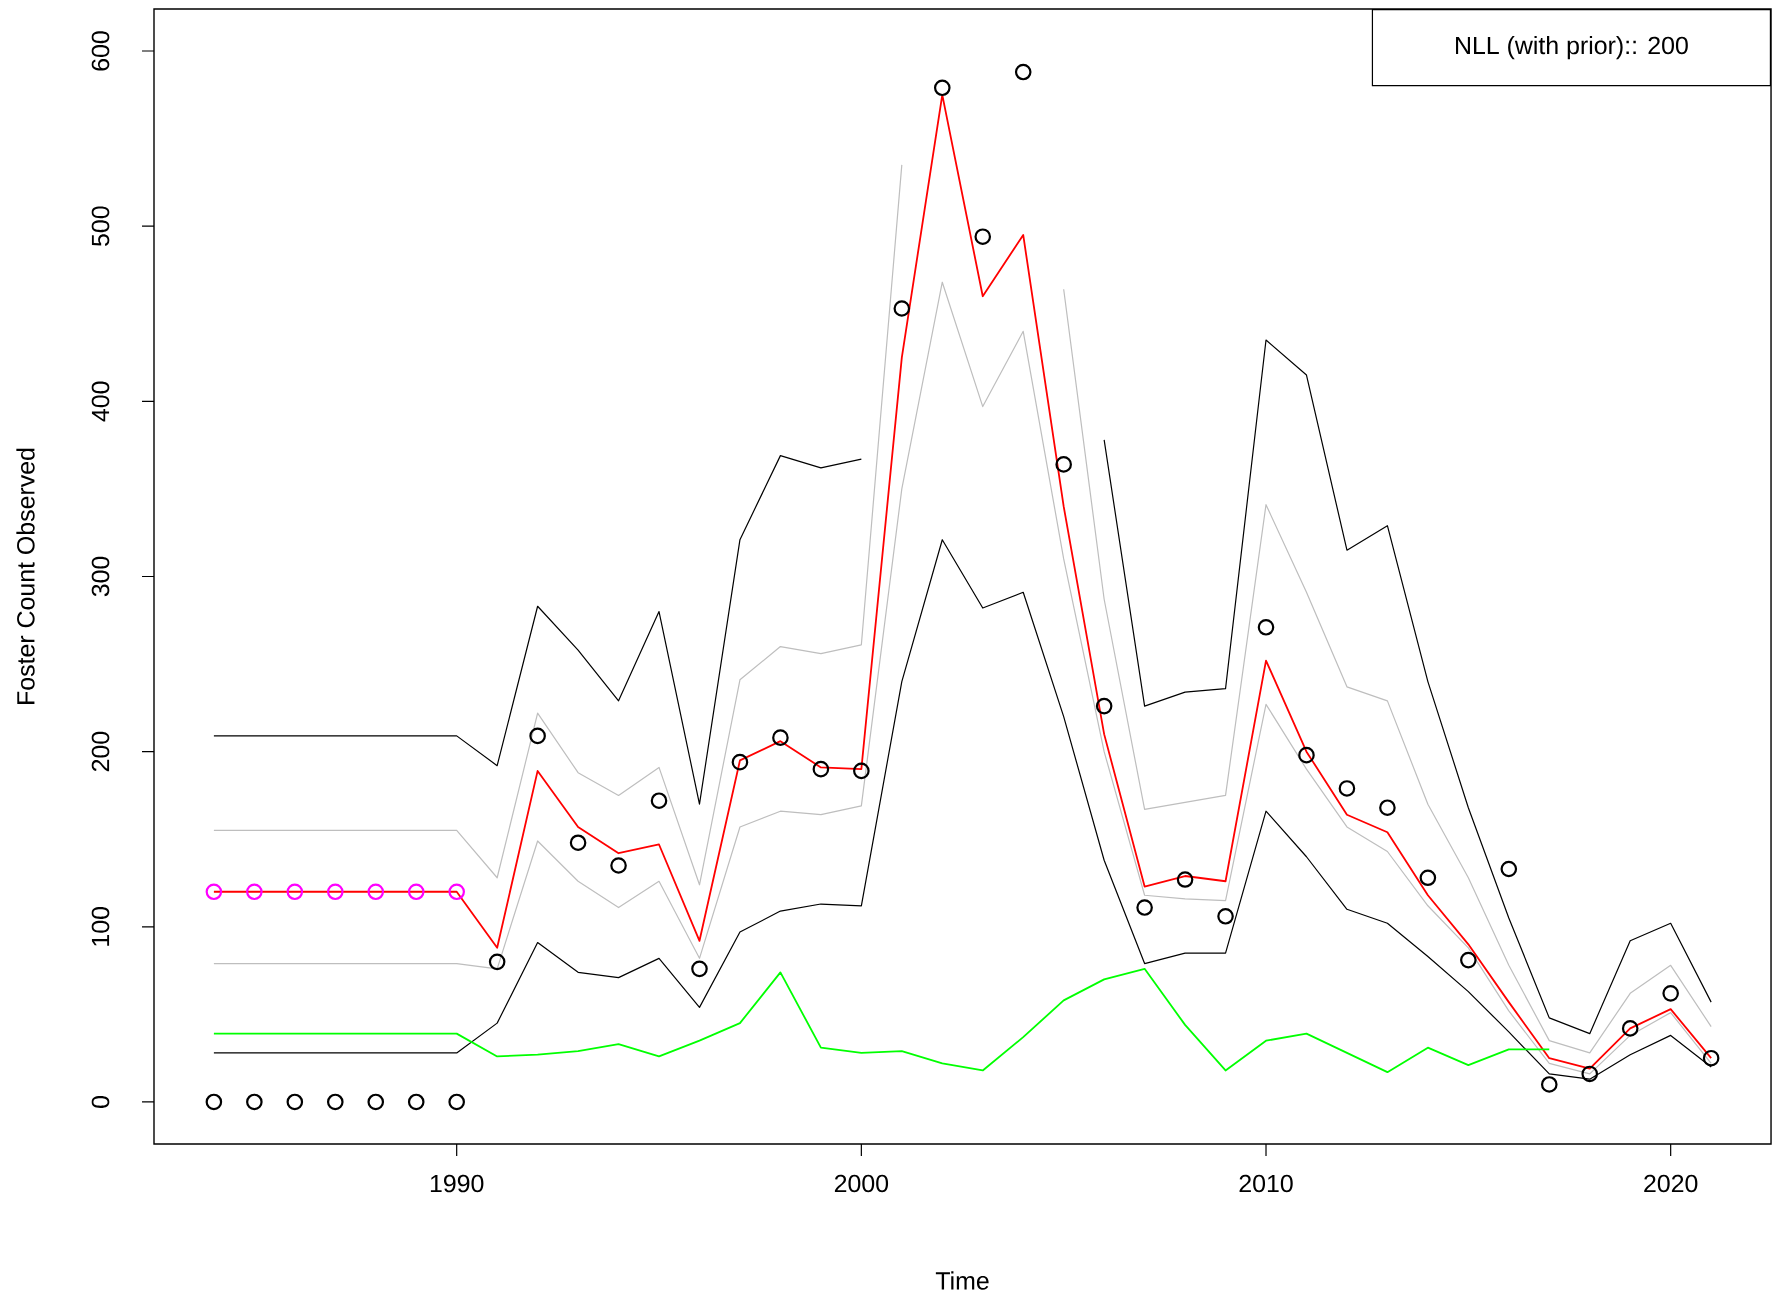 This screenshot has height=1294, width=1780. I want to click on x-tick-label: 1990, so click(457, 1183).